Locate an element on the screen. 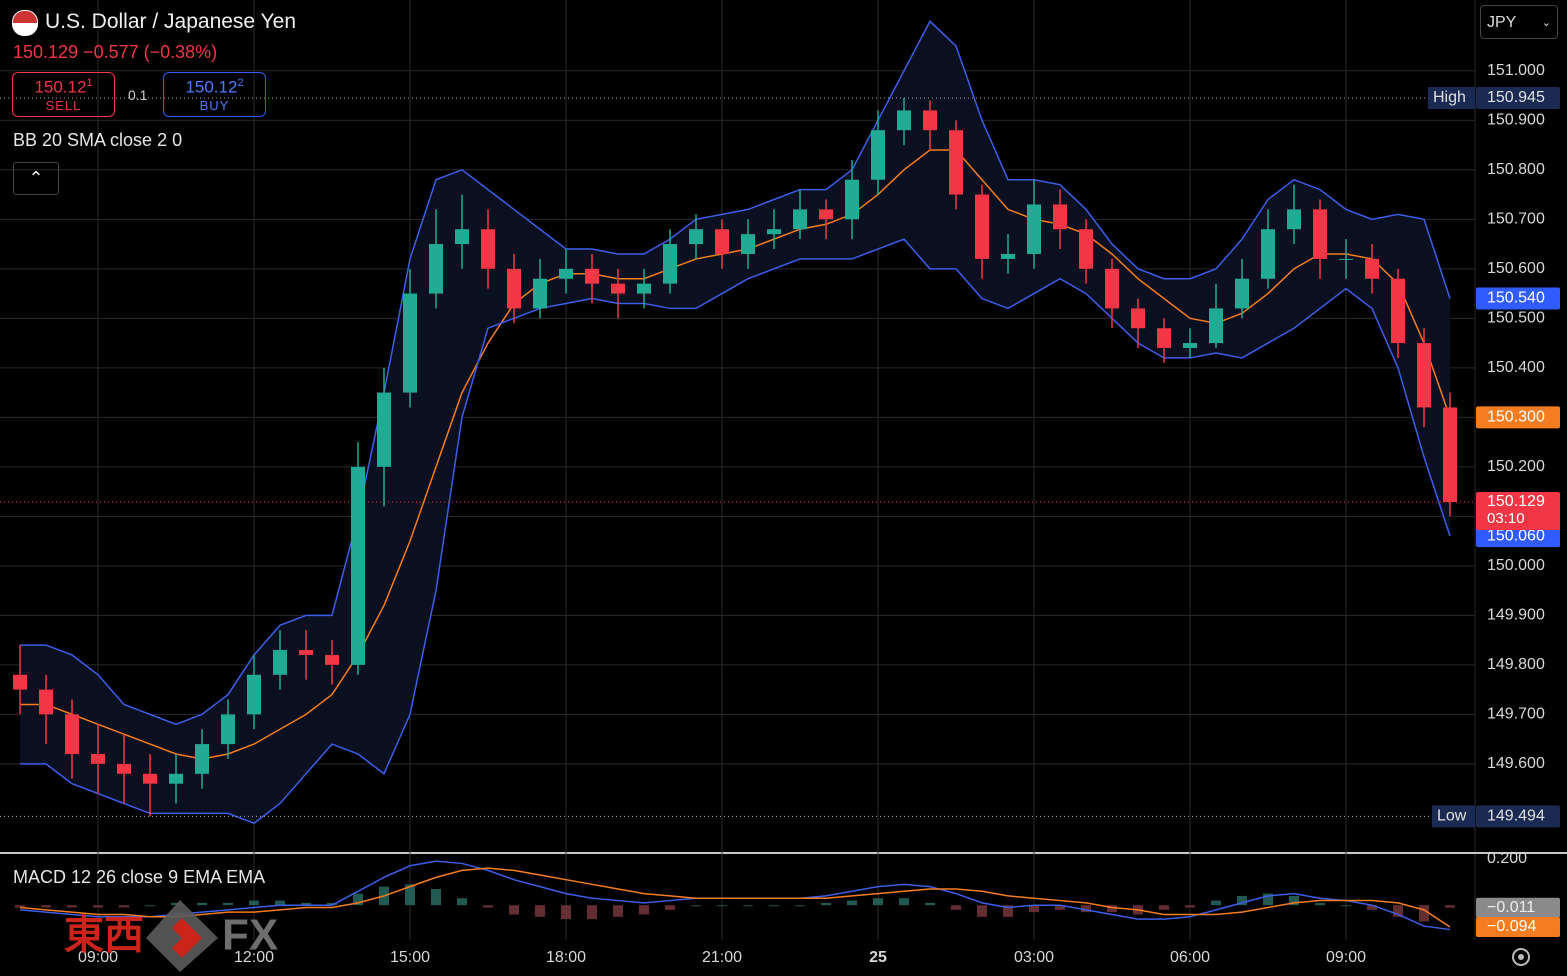  y-tick-label: 150.000 is located at coordinates (1516, 565).